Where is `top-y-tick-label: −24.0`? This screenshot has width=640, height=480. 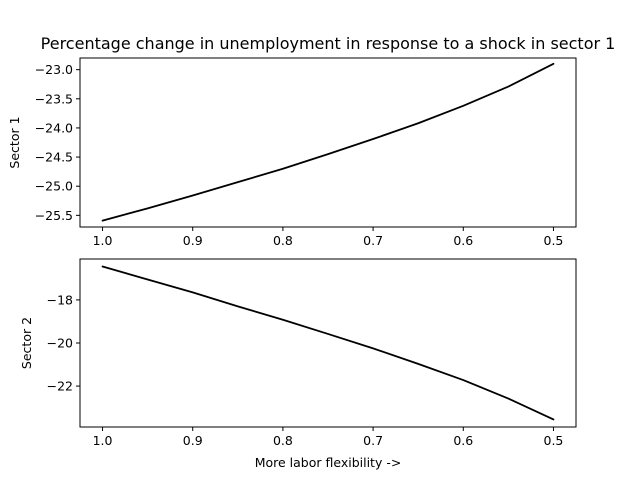
top-y-tick-label: −24.0 is located at coordinates (54, 127).